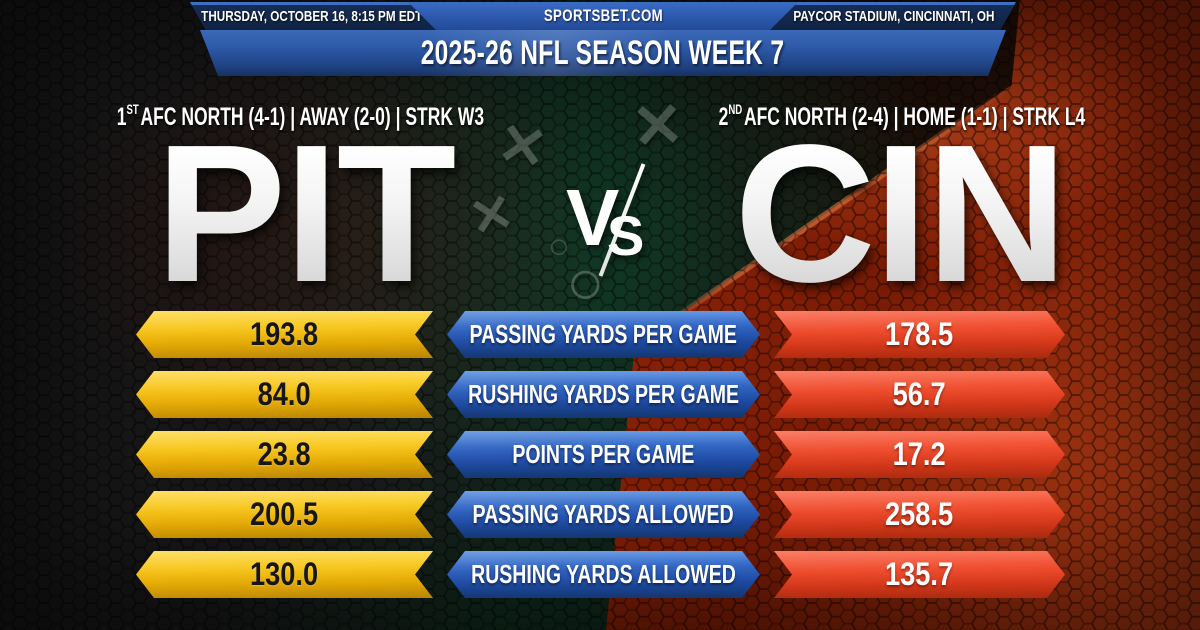 This screenshot has width=1200, height=630. I want to click on stat-row: 84.0 RUSHING YARDS PER GAME 56.7, so click(600, 394).